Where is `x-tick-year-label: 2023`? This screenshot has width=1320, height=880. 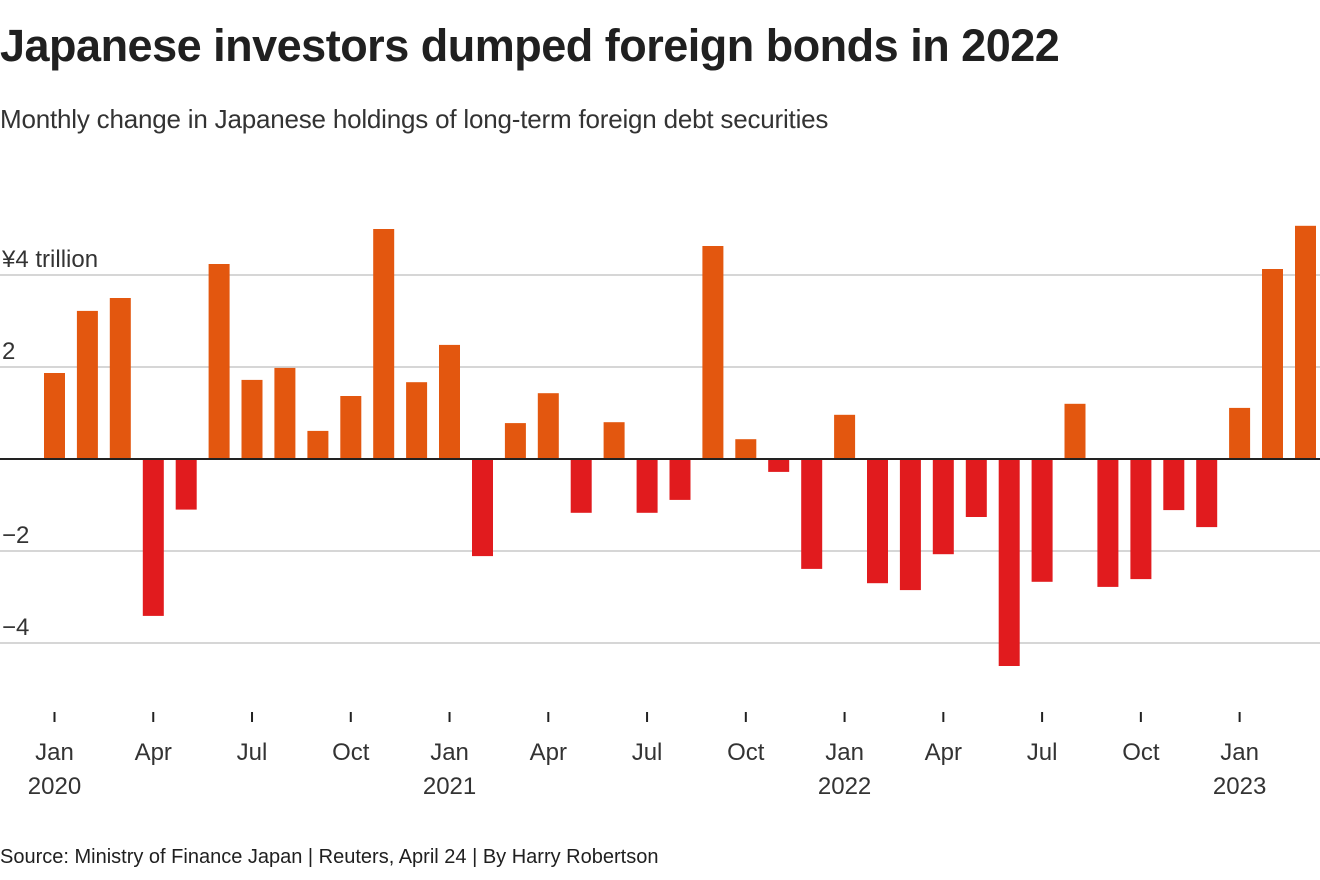
x-tick-year-label: 2023 is located at coordinates (1239, 786).